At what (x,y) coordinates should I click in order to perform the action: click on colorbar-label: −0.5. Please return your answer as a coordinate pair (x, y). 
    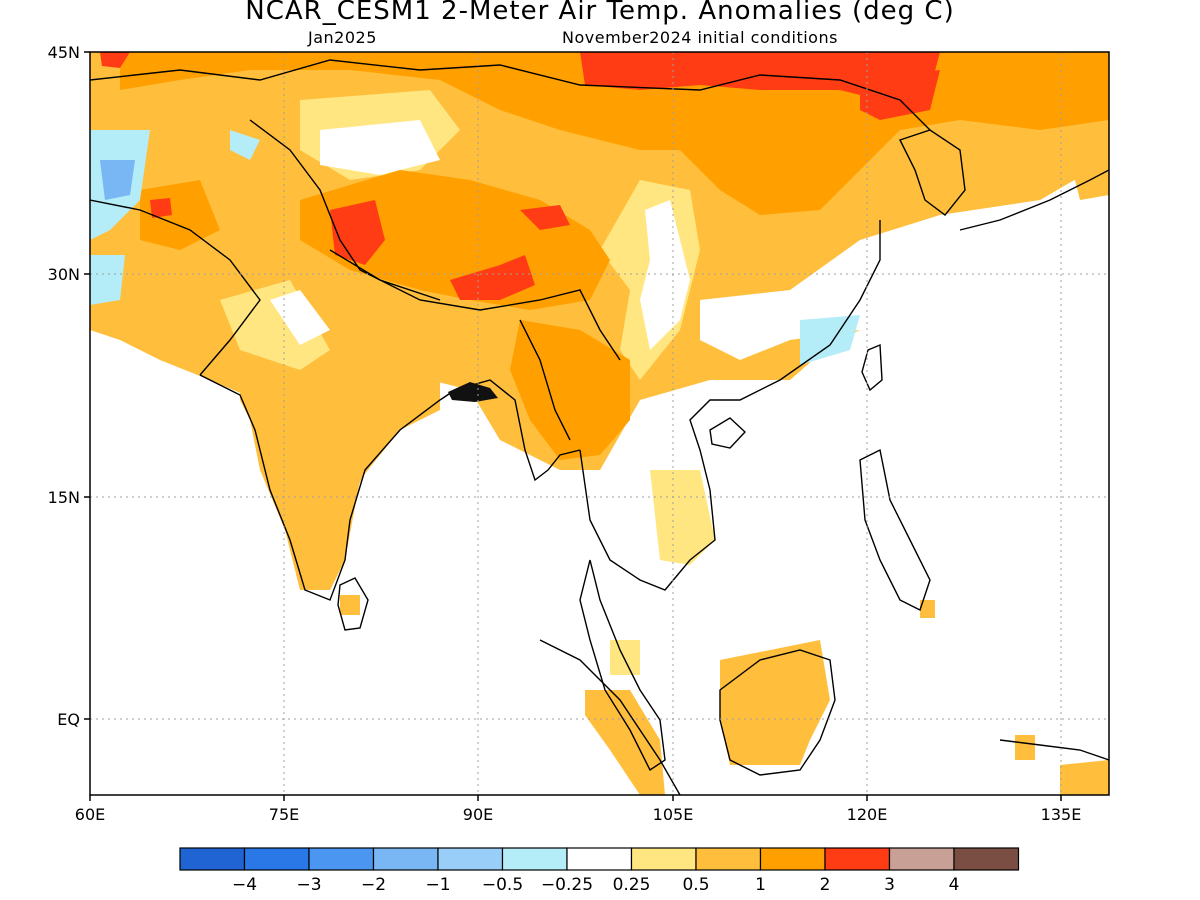
    Looking at the image, I should click on (502, 885).